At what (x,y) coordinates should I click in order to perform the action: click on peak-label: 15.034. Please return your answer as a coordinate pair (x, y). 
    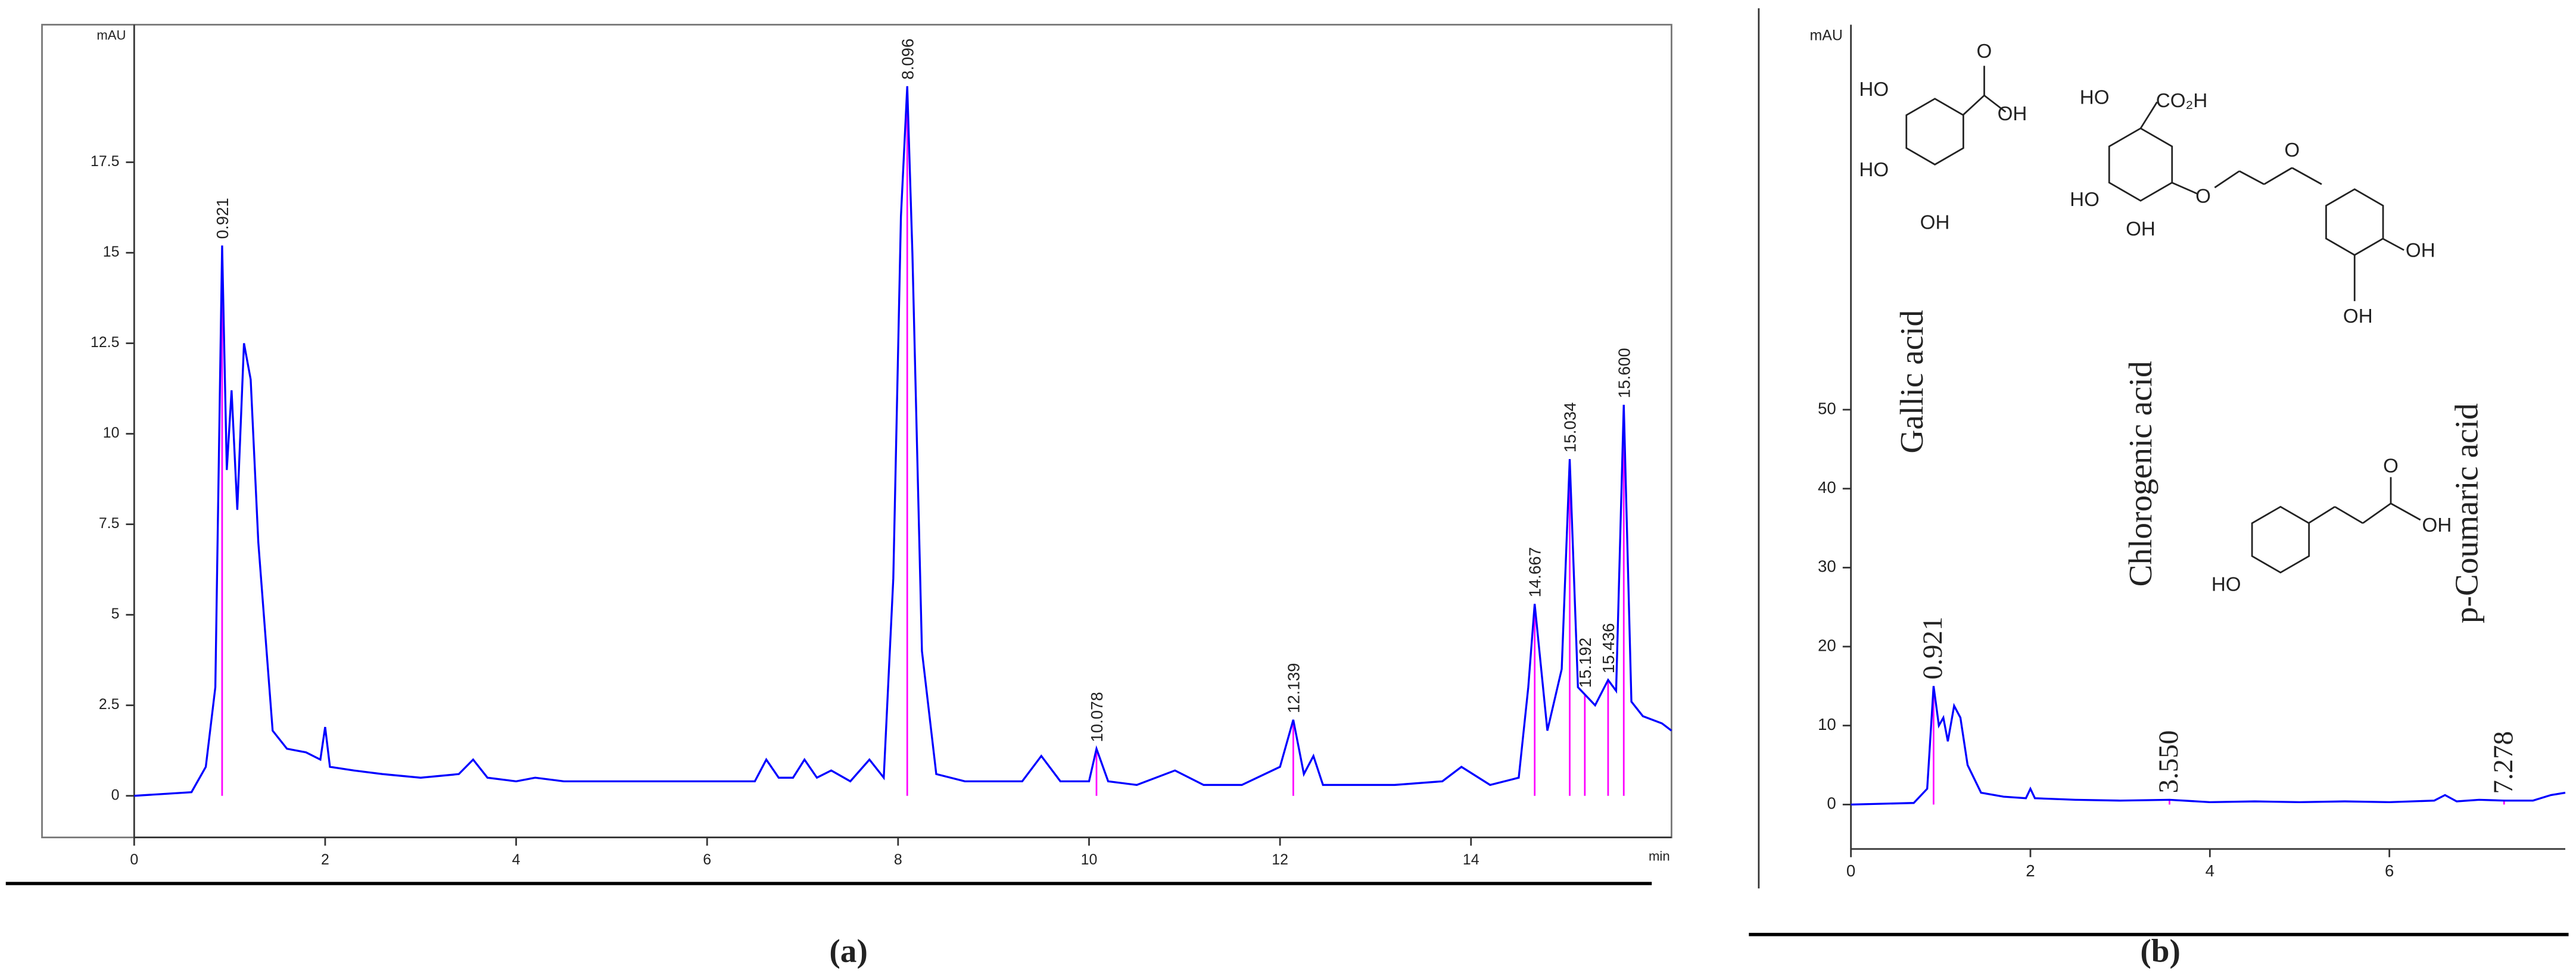
    Looking at the image, I should click on (1570, 427).